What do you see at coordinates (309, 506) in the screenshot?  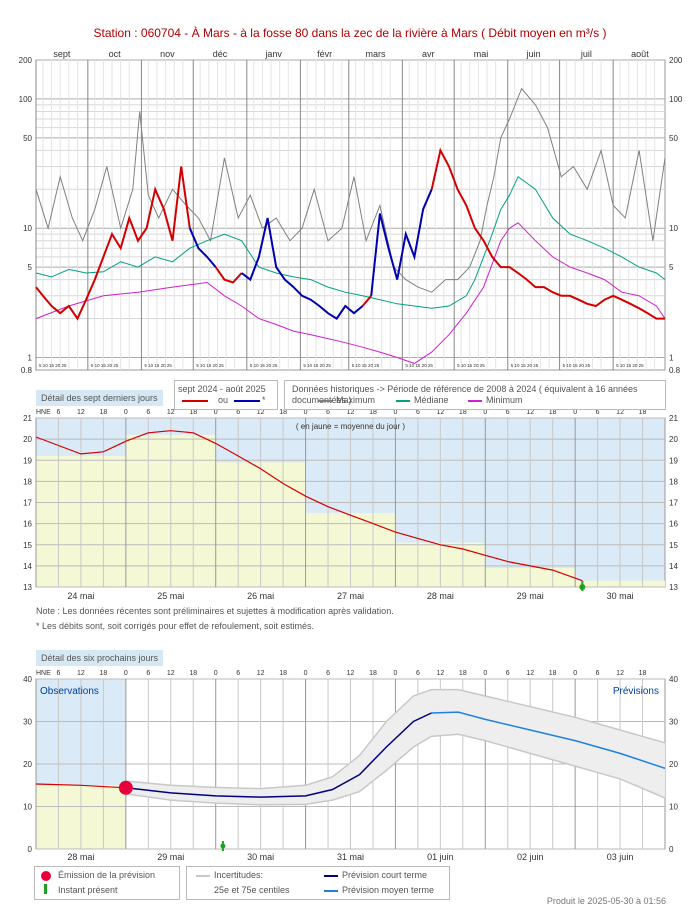 I see `week-observed-line` at bounding box center [309, 506].